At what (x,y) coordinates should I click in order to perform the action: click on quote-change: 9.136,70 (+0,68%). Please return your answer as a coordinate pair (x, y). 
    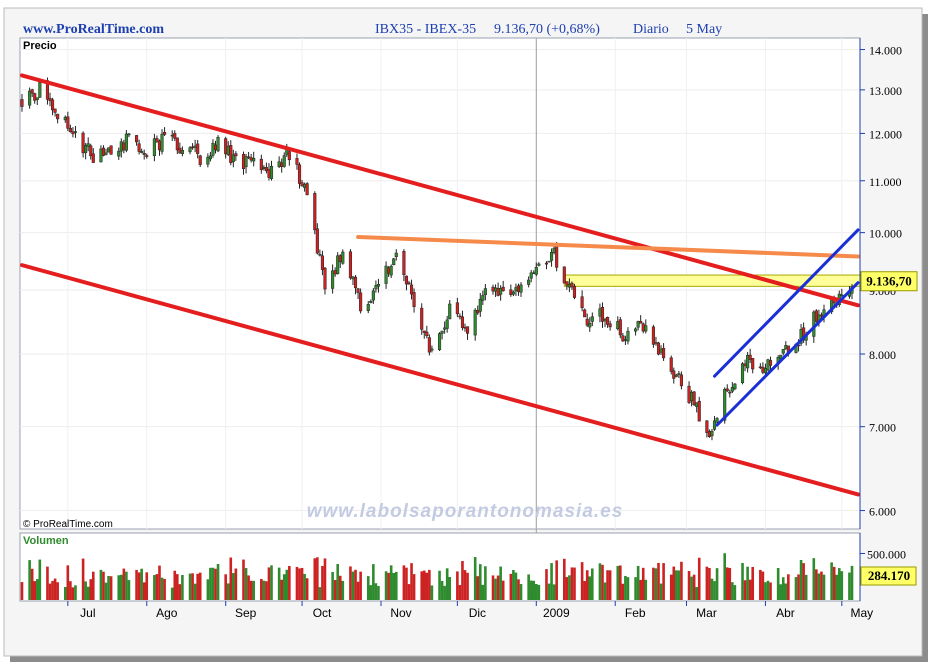
    Looking at the image, I should click on (547, 29).